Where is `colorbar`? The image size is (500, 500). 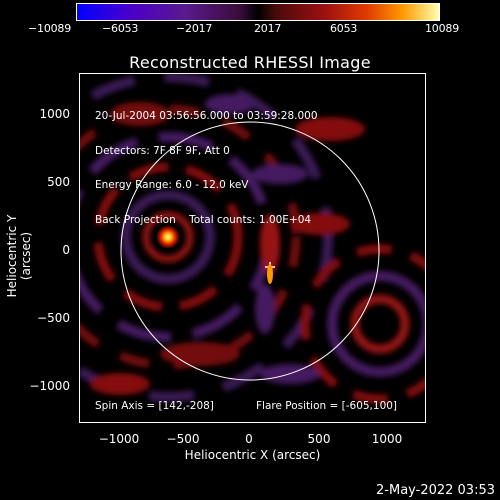 colorbar is located at coordinates (258, 12).